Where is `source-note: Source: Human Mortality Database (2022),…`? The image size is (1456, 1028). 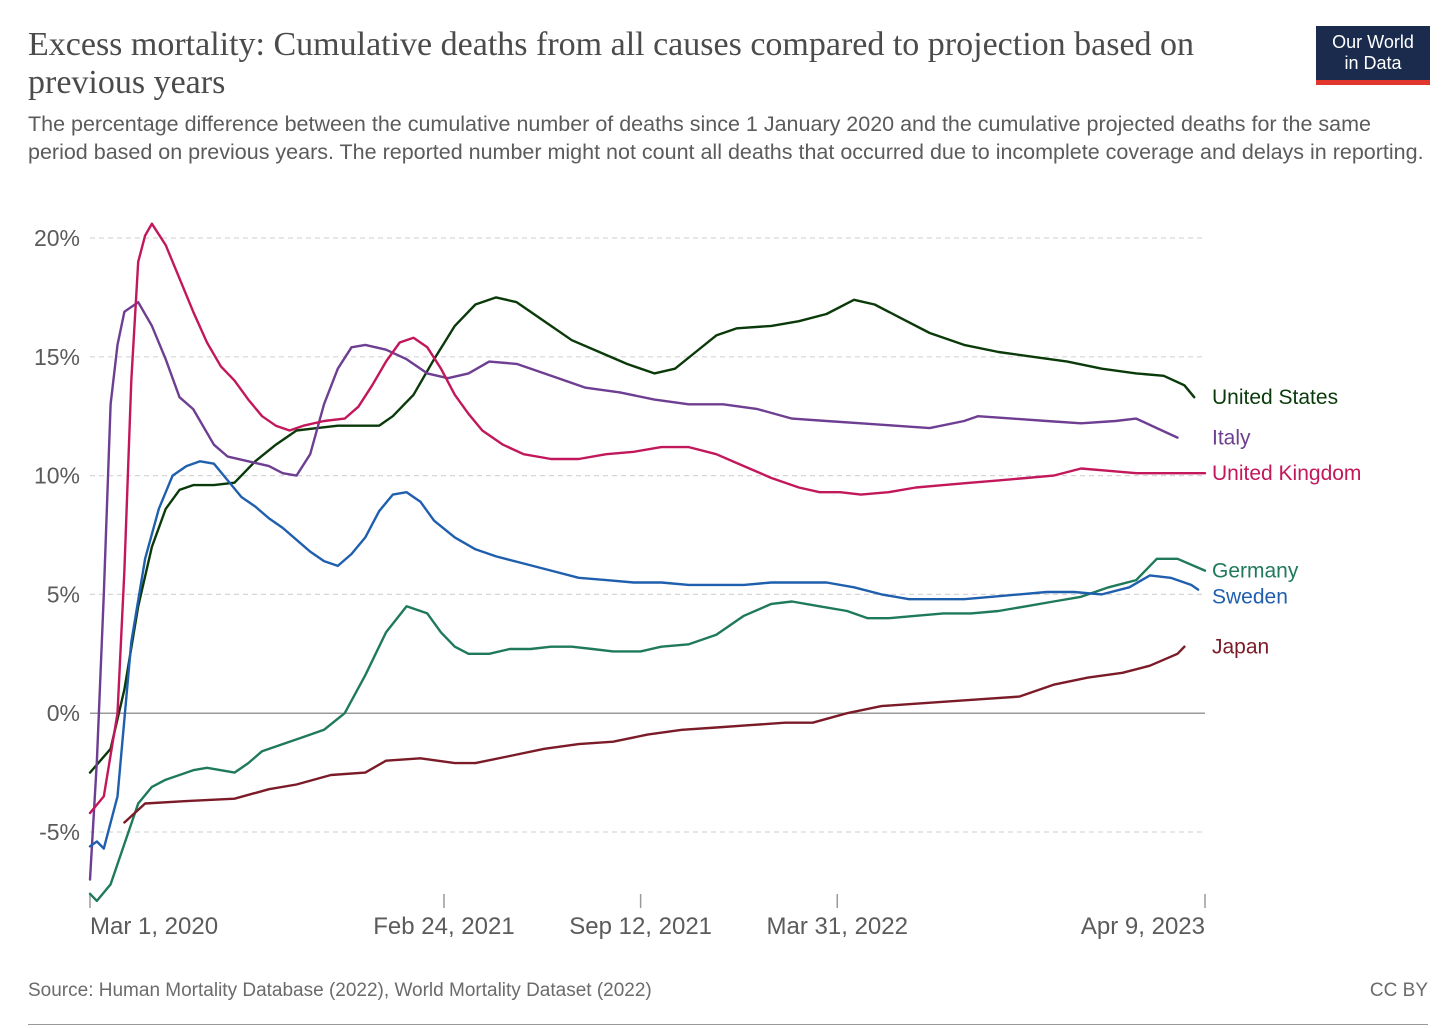 source-note: Source: Human Mortality Database (2022),… is located at coordinates (340, 990).